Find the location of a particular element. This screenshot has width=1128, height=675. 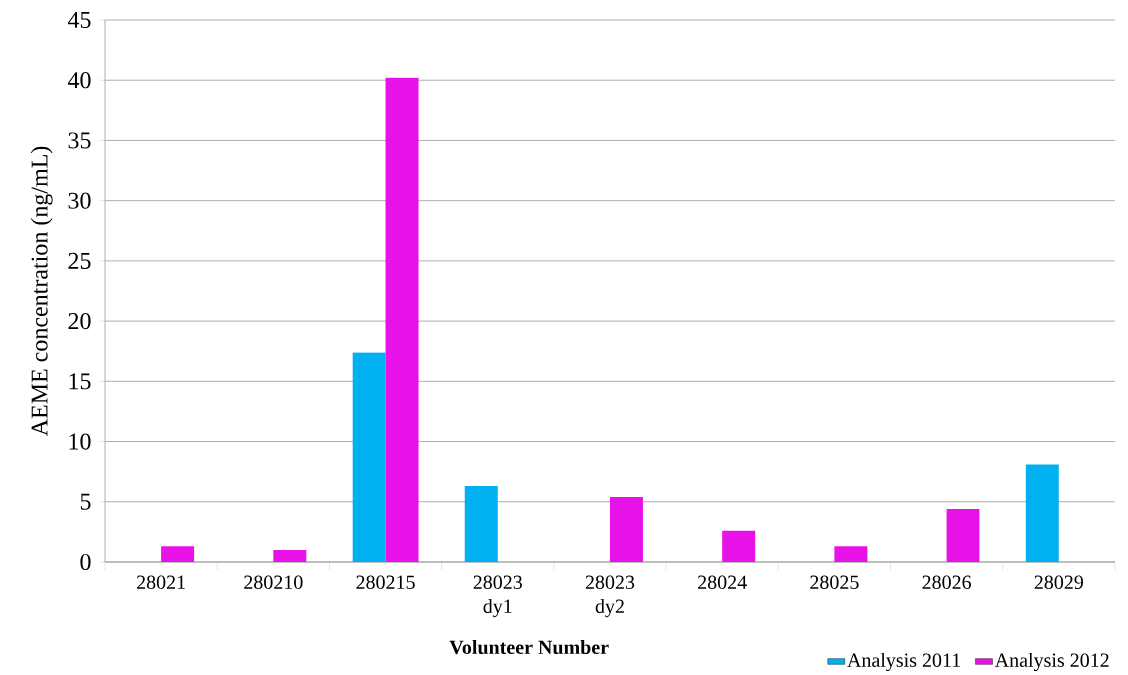

y-tick-label: 45 is located at coordinates (79, 20).